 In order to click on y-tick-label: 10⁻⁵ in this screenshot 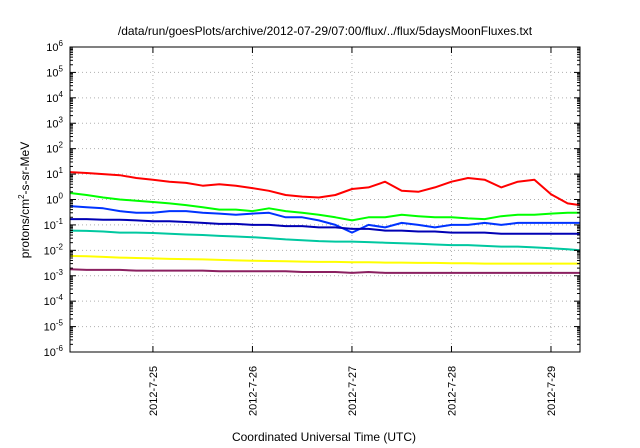, I will do `click(54, 326)`.